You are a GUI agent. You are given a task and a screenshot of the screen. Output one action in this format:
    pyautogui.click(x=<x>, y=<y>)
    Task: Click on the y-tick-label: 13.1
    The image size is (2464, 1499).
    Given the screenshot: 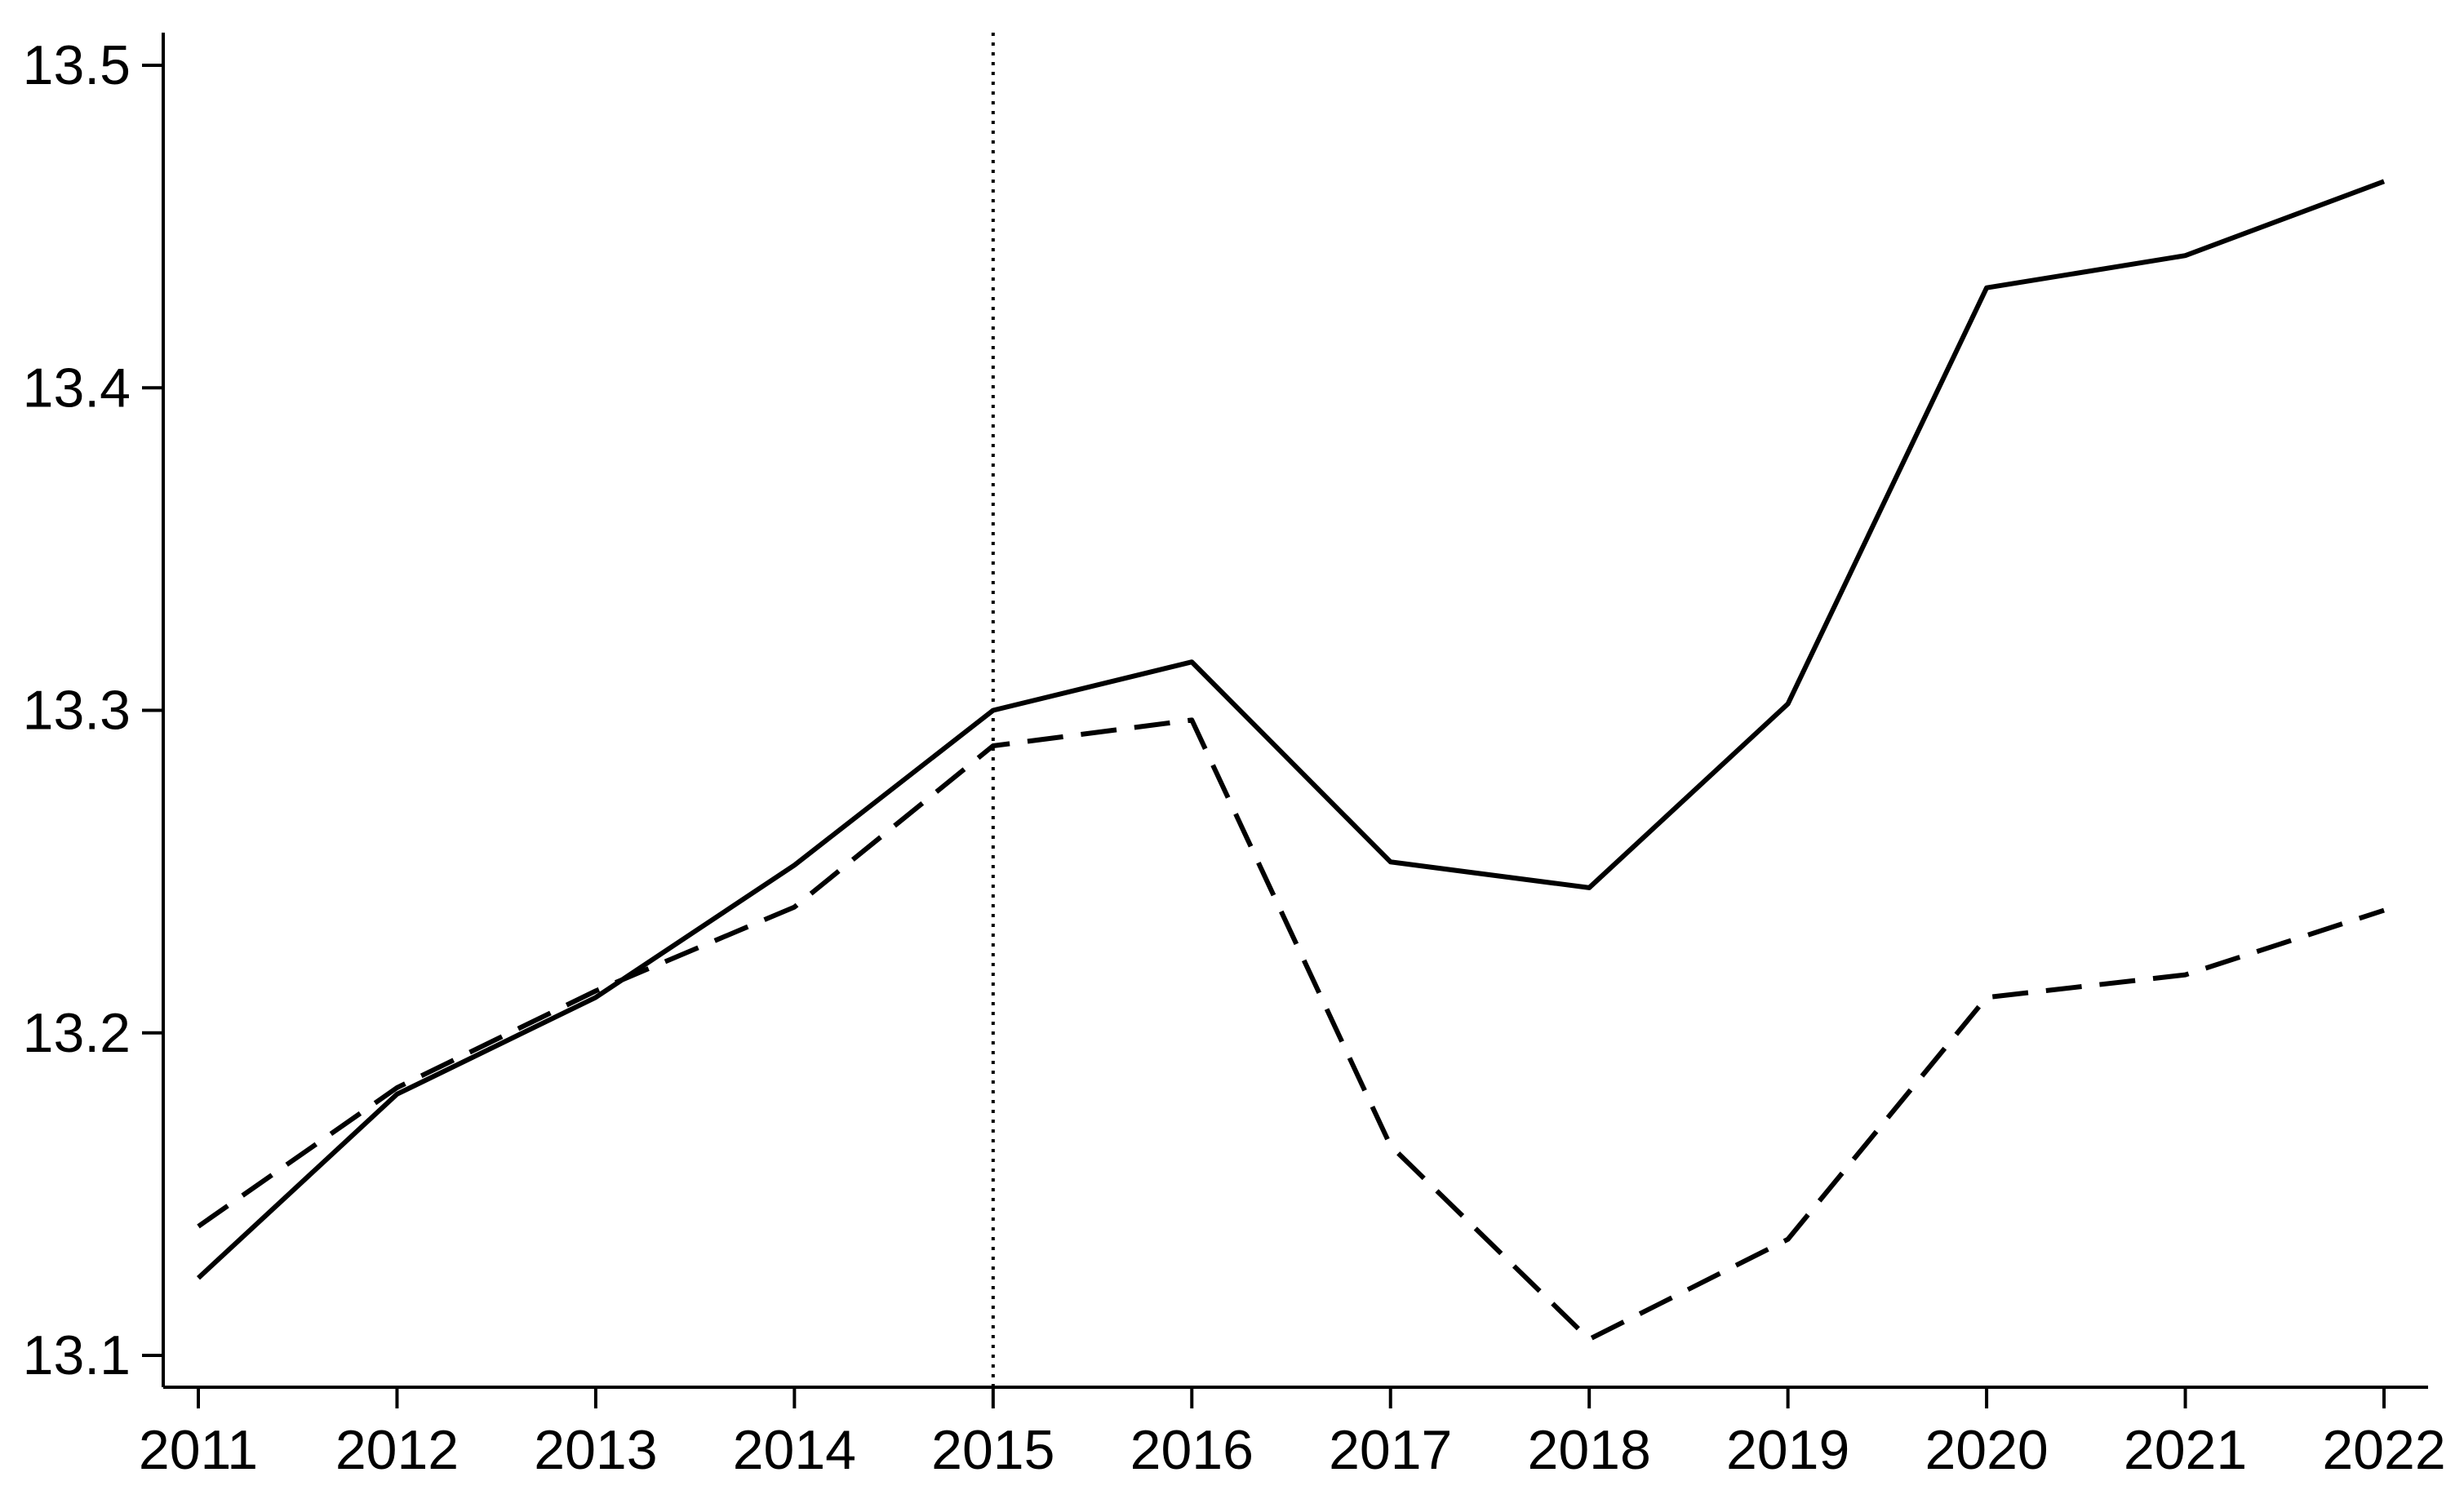 What is the action you would take?
    pyautogui.click(x=77, y=1355)
    